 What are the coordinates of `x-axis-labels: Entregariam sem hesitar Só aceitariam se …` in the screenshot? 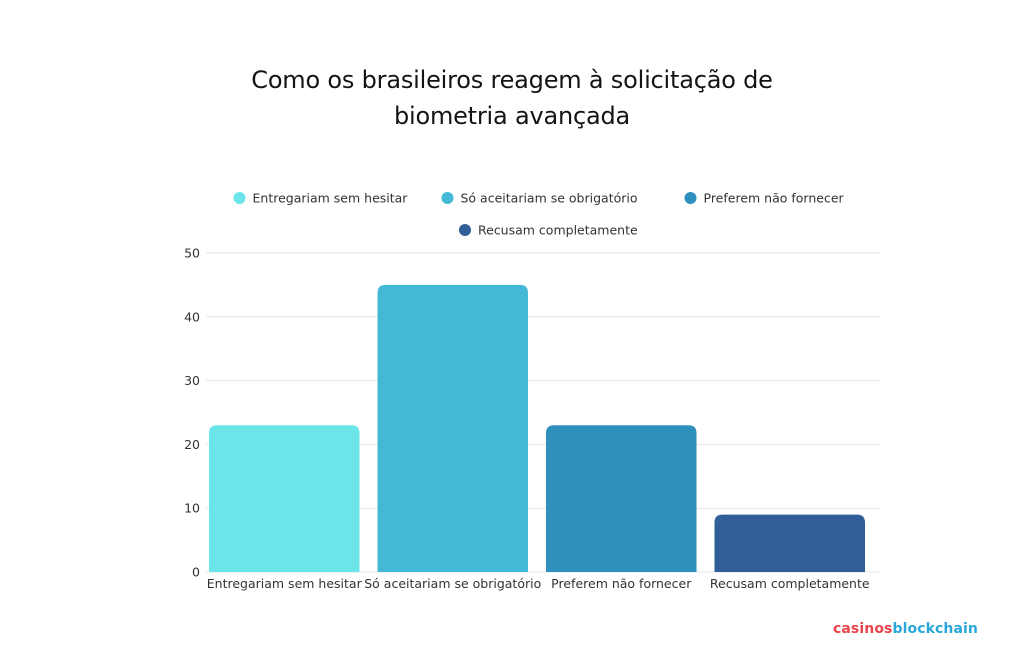 It's located at (538, 583).